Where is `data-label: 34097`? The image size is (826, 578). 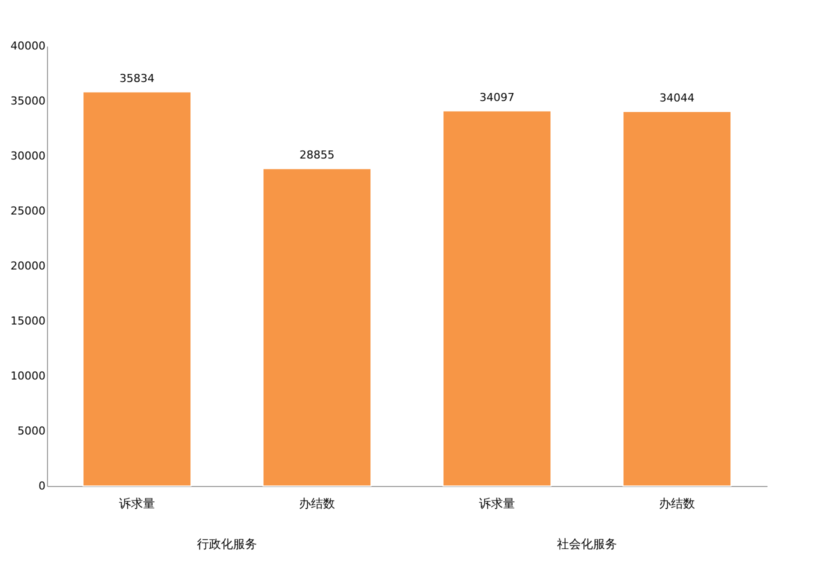
data-label: 34097 is located at coordinates (497, 97).